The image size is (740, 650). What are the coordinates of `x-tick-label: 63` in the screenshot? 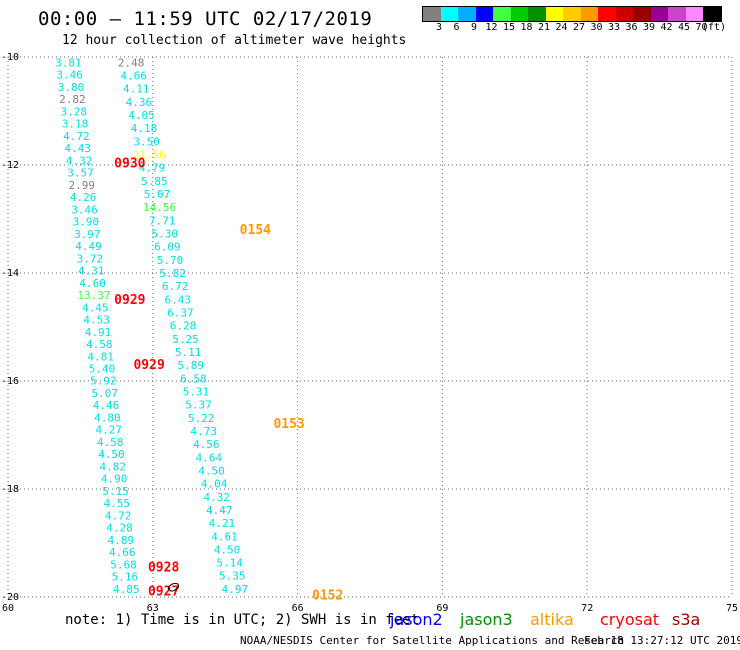 It's located at (153, 608).